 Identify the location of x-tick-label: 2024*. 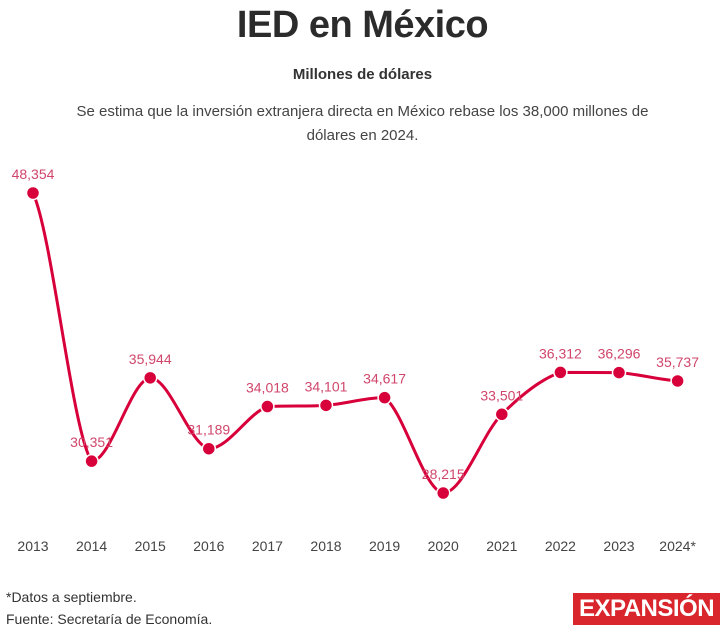
(677, 546).